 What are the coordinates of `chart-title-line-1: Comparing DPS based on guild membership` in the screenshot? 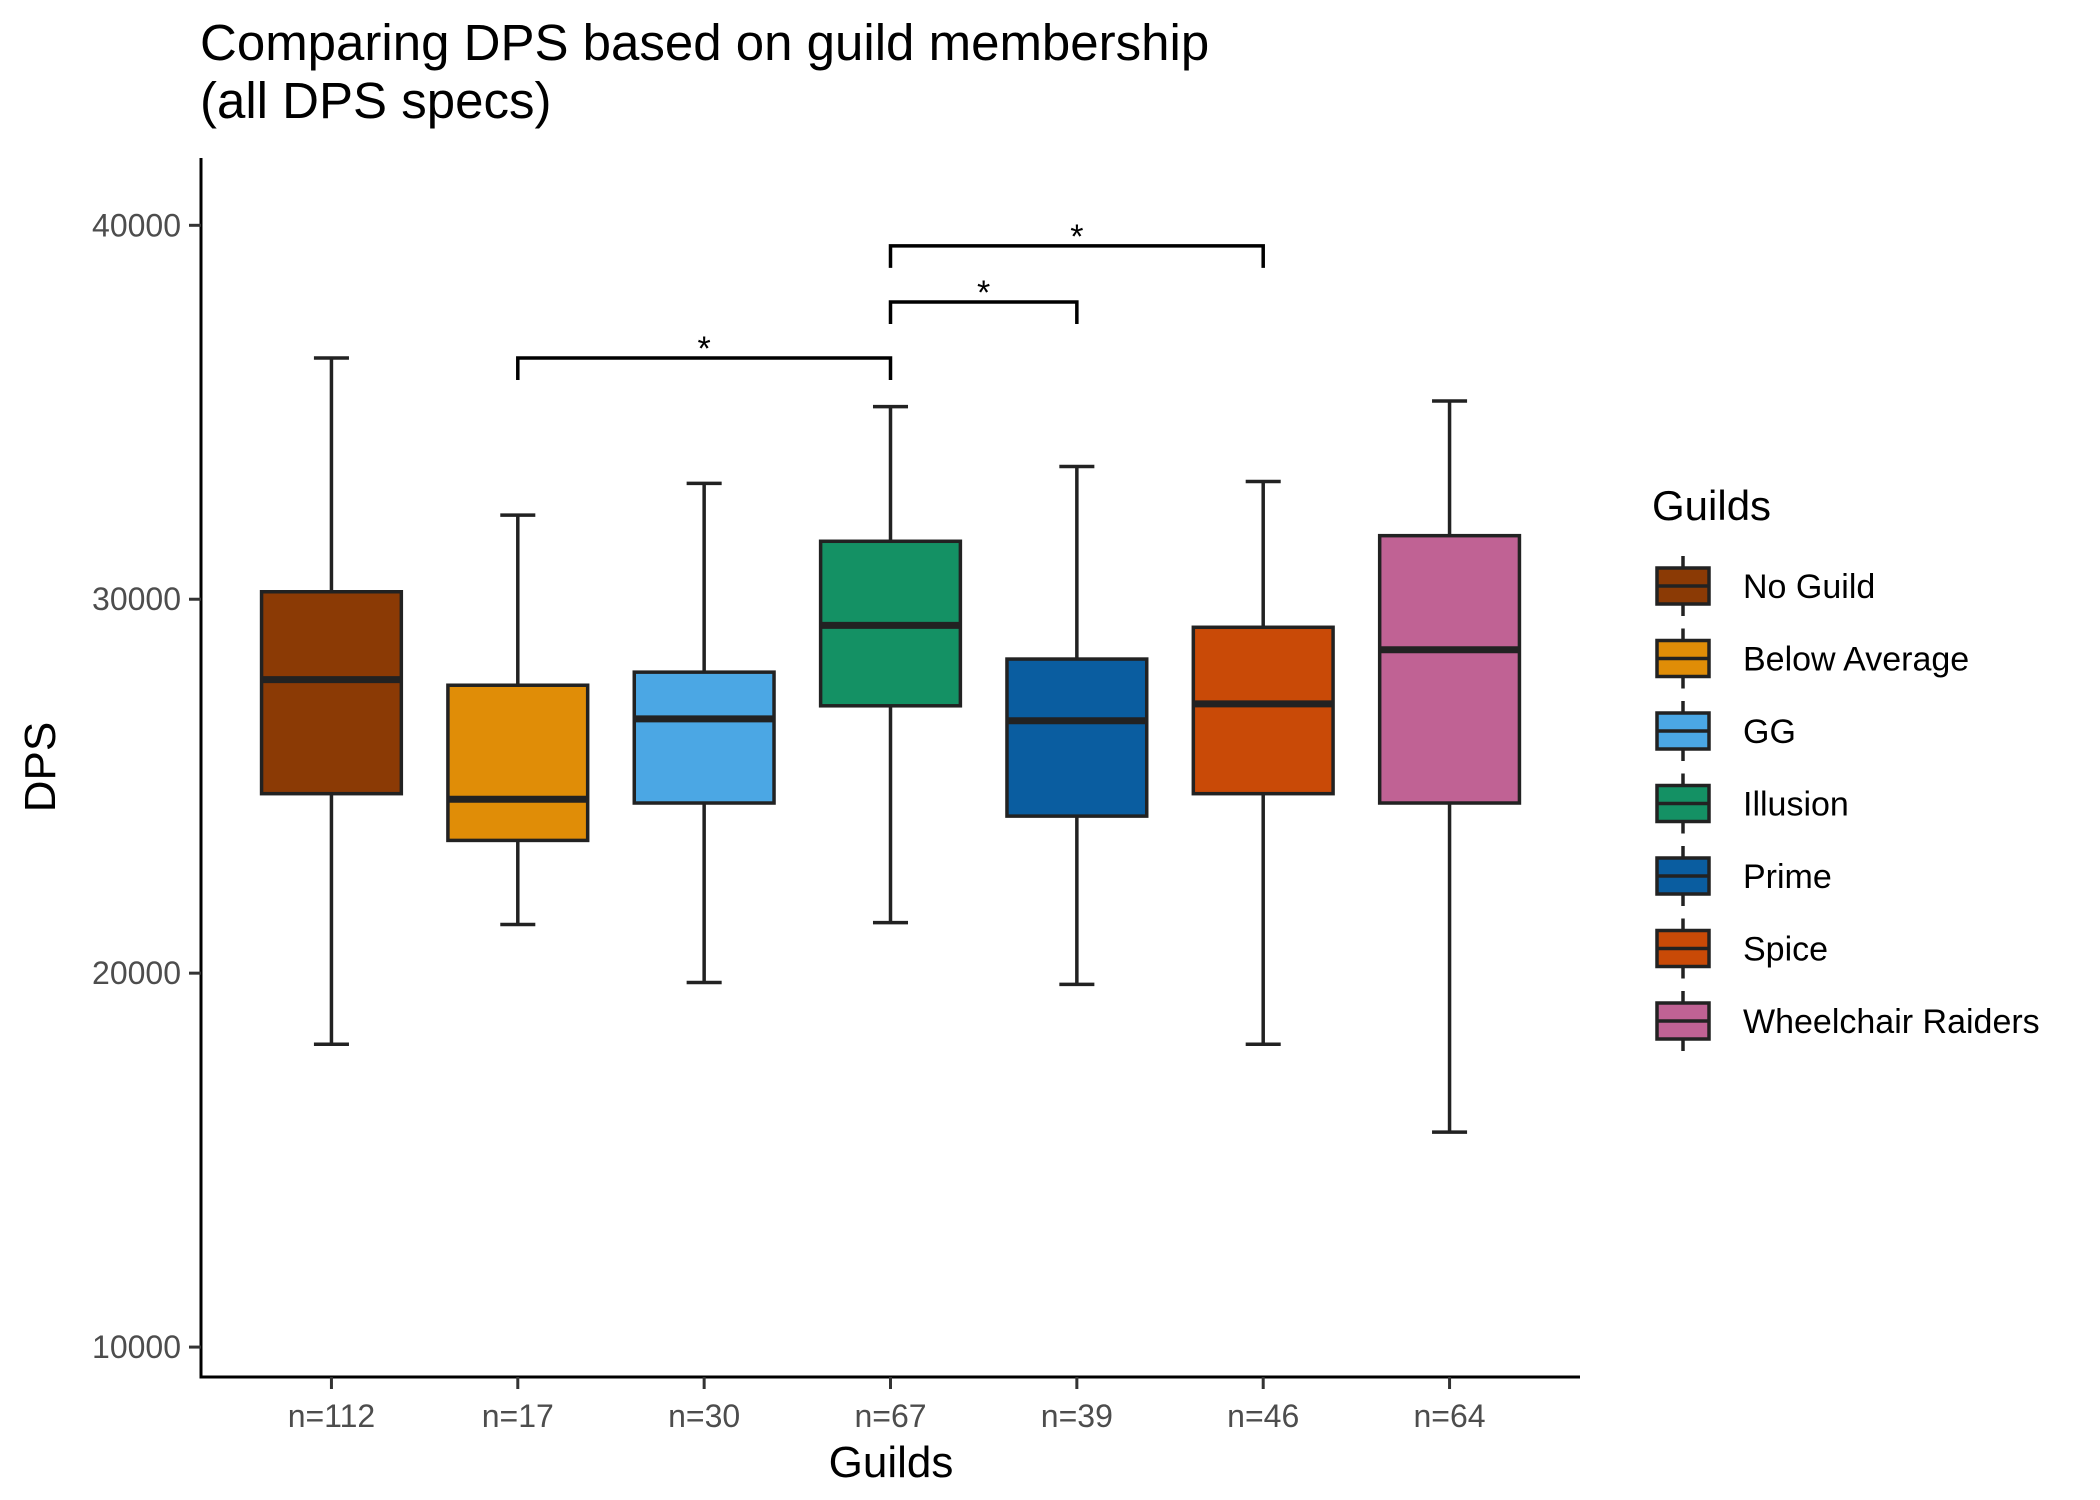 It's located at (704, 42).